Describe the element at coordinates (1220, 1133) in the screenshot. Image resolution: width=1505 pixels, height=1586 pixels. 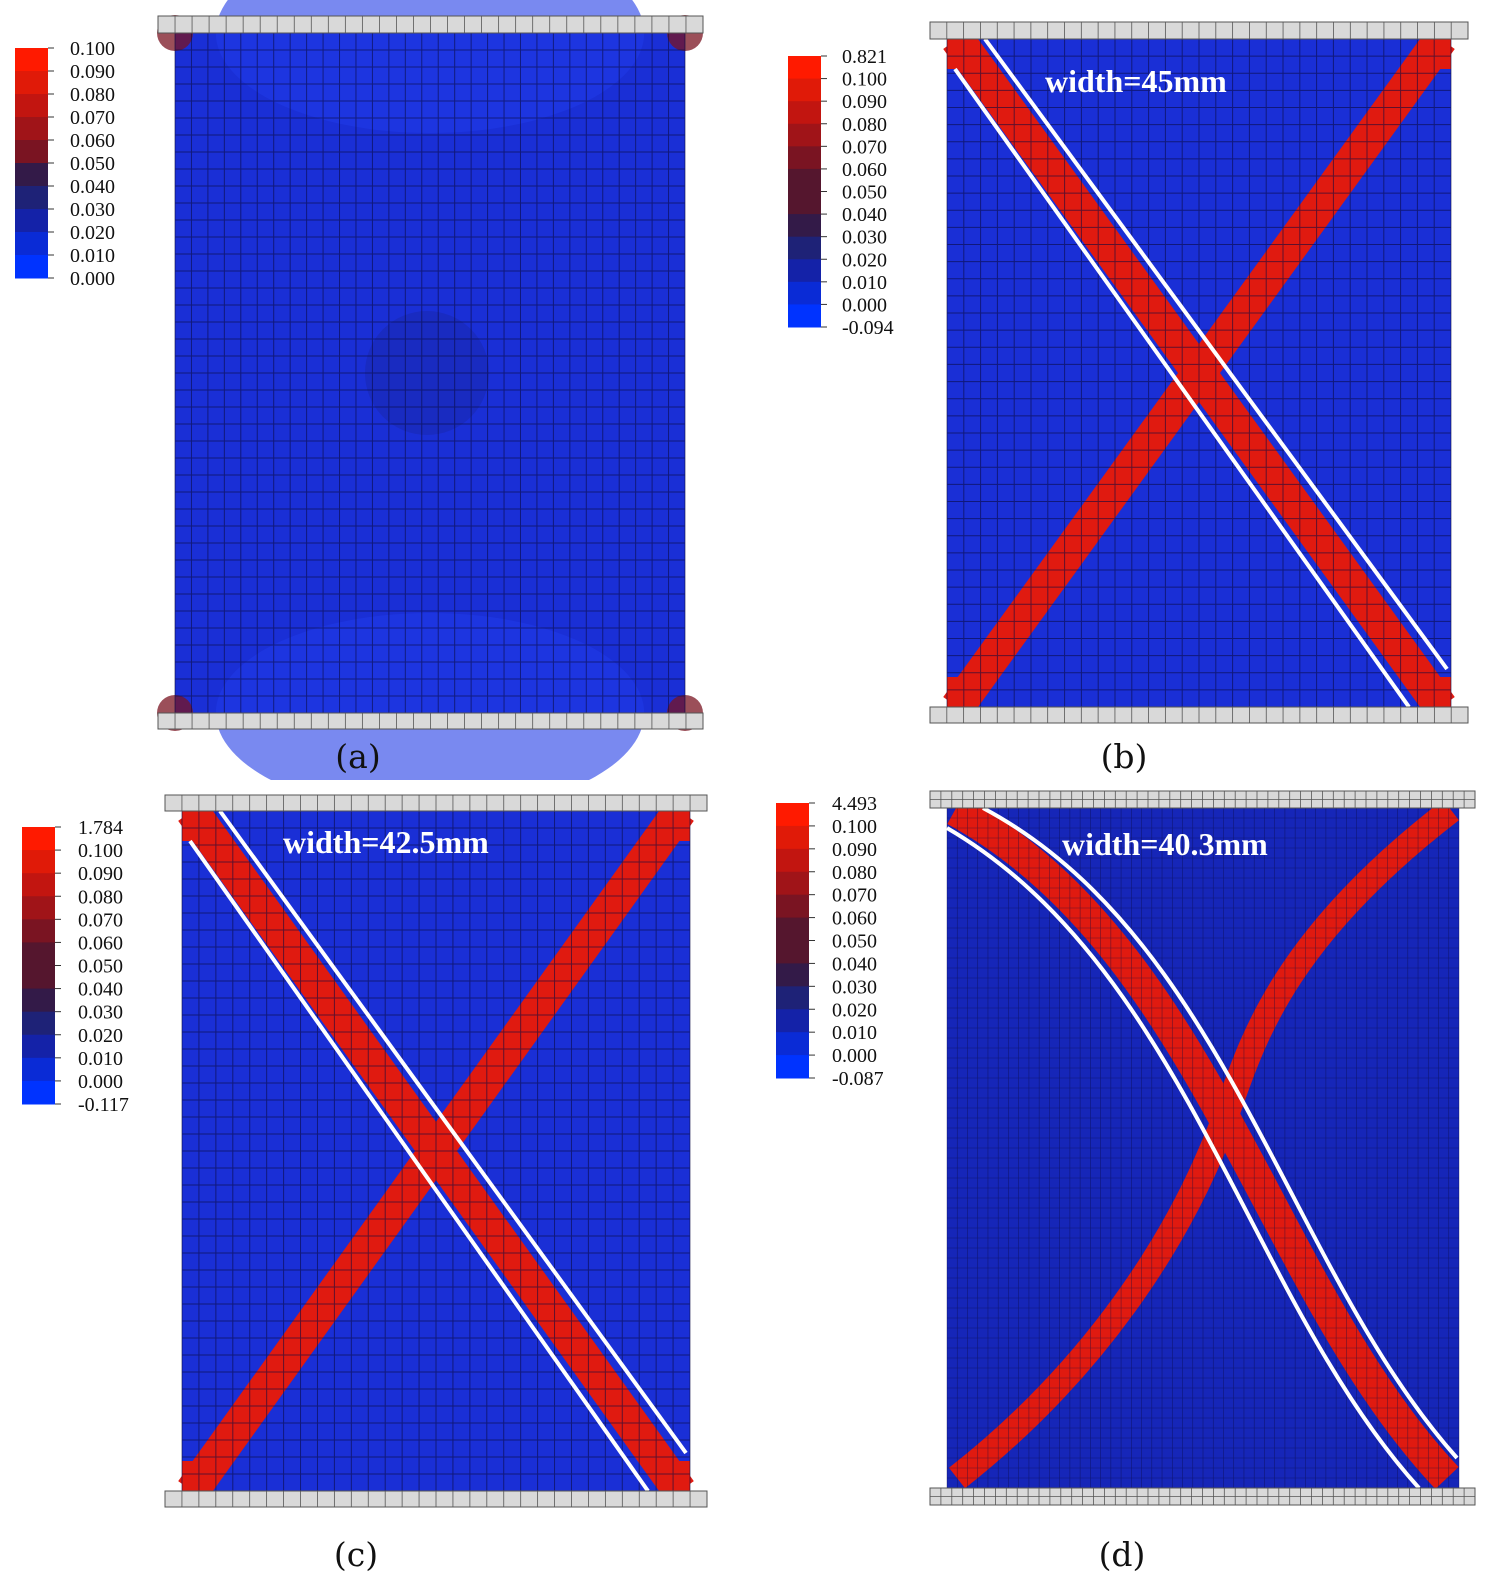
I see `fit-line-upper` at that location.